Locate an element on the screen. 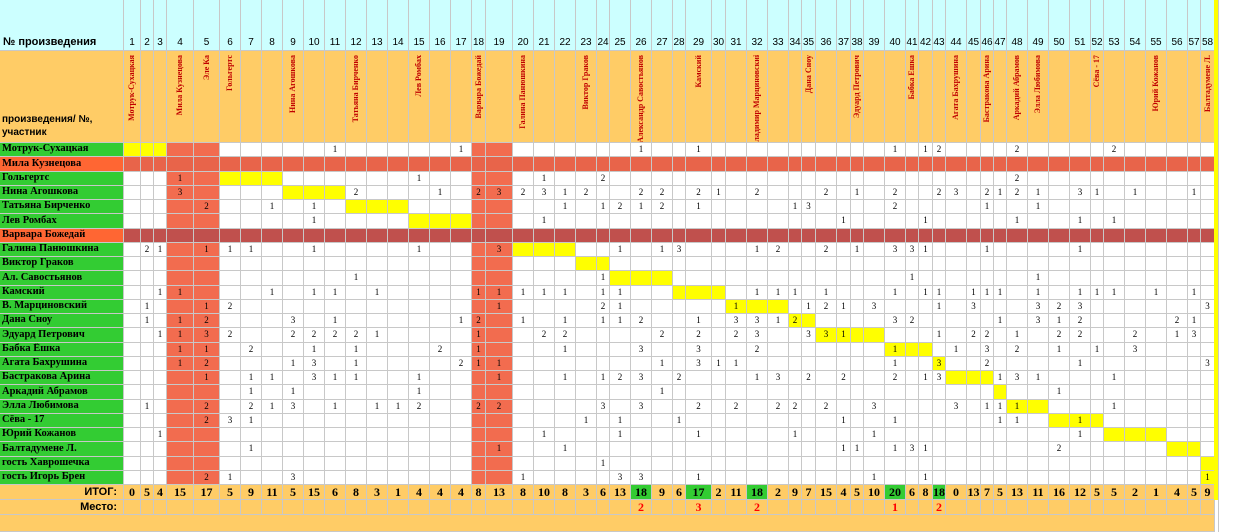  total-cell: 12 is located at coordinates (1080, 492).